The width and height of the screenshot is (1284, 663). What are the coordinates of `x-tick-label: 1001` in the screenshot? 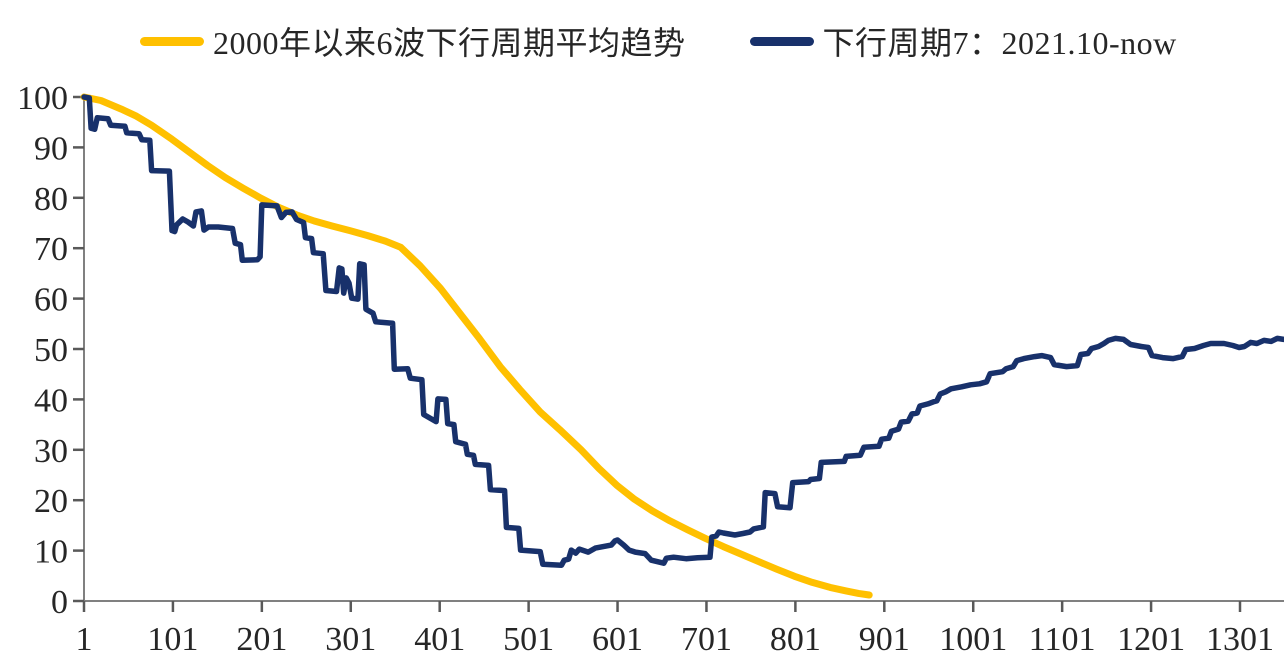 It's located at (973, 639).